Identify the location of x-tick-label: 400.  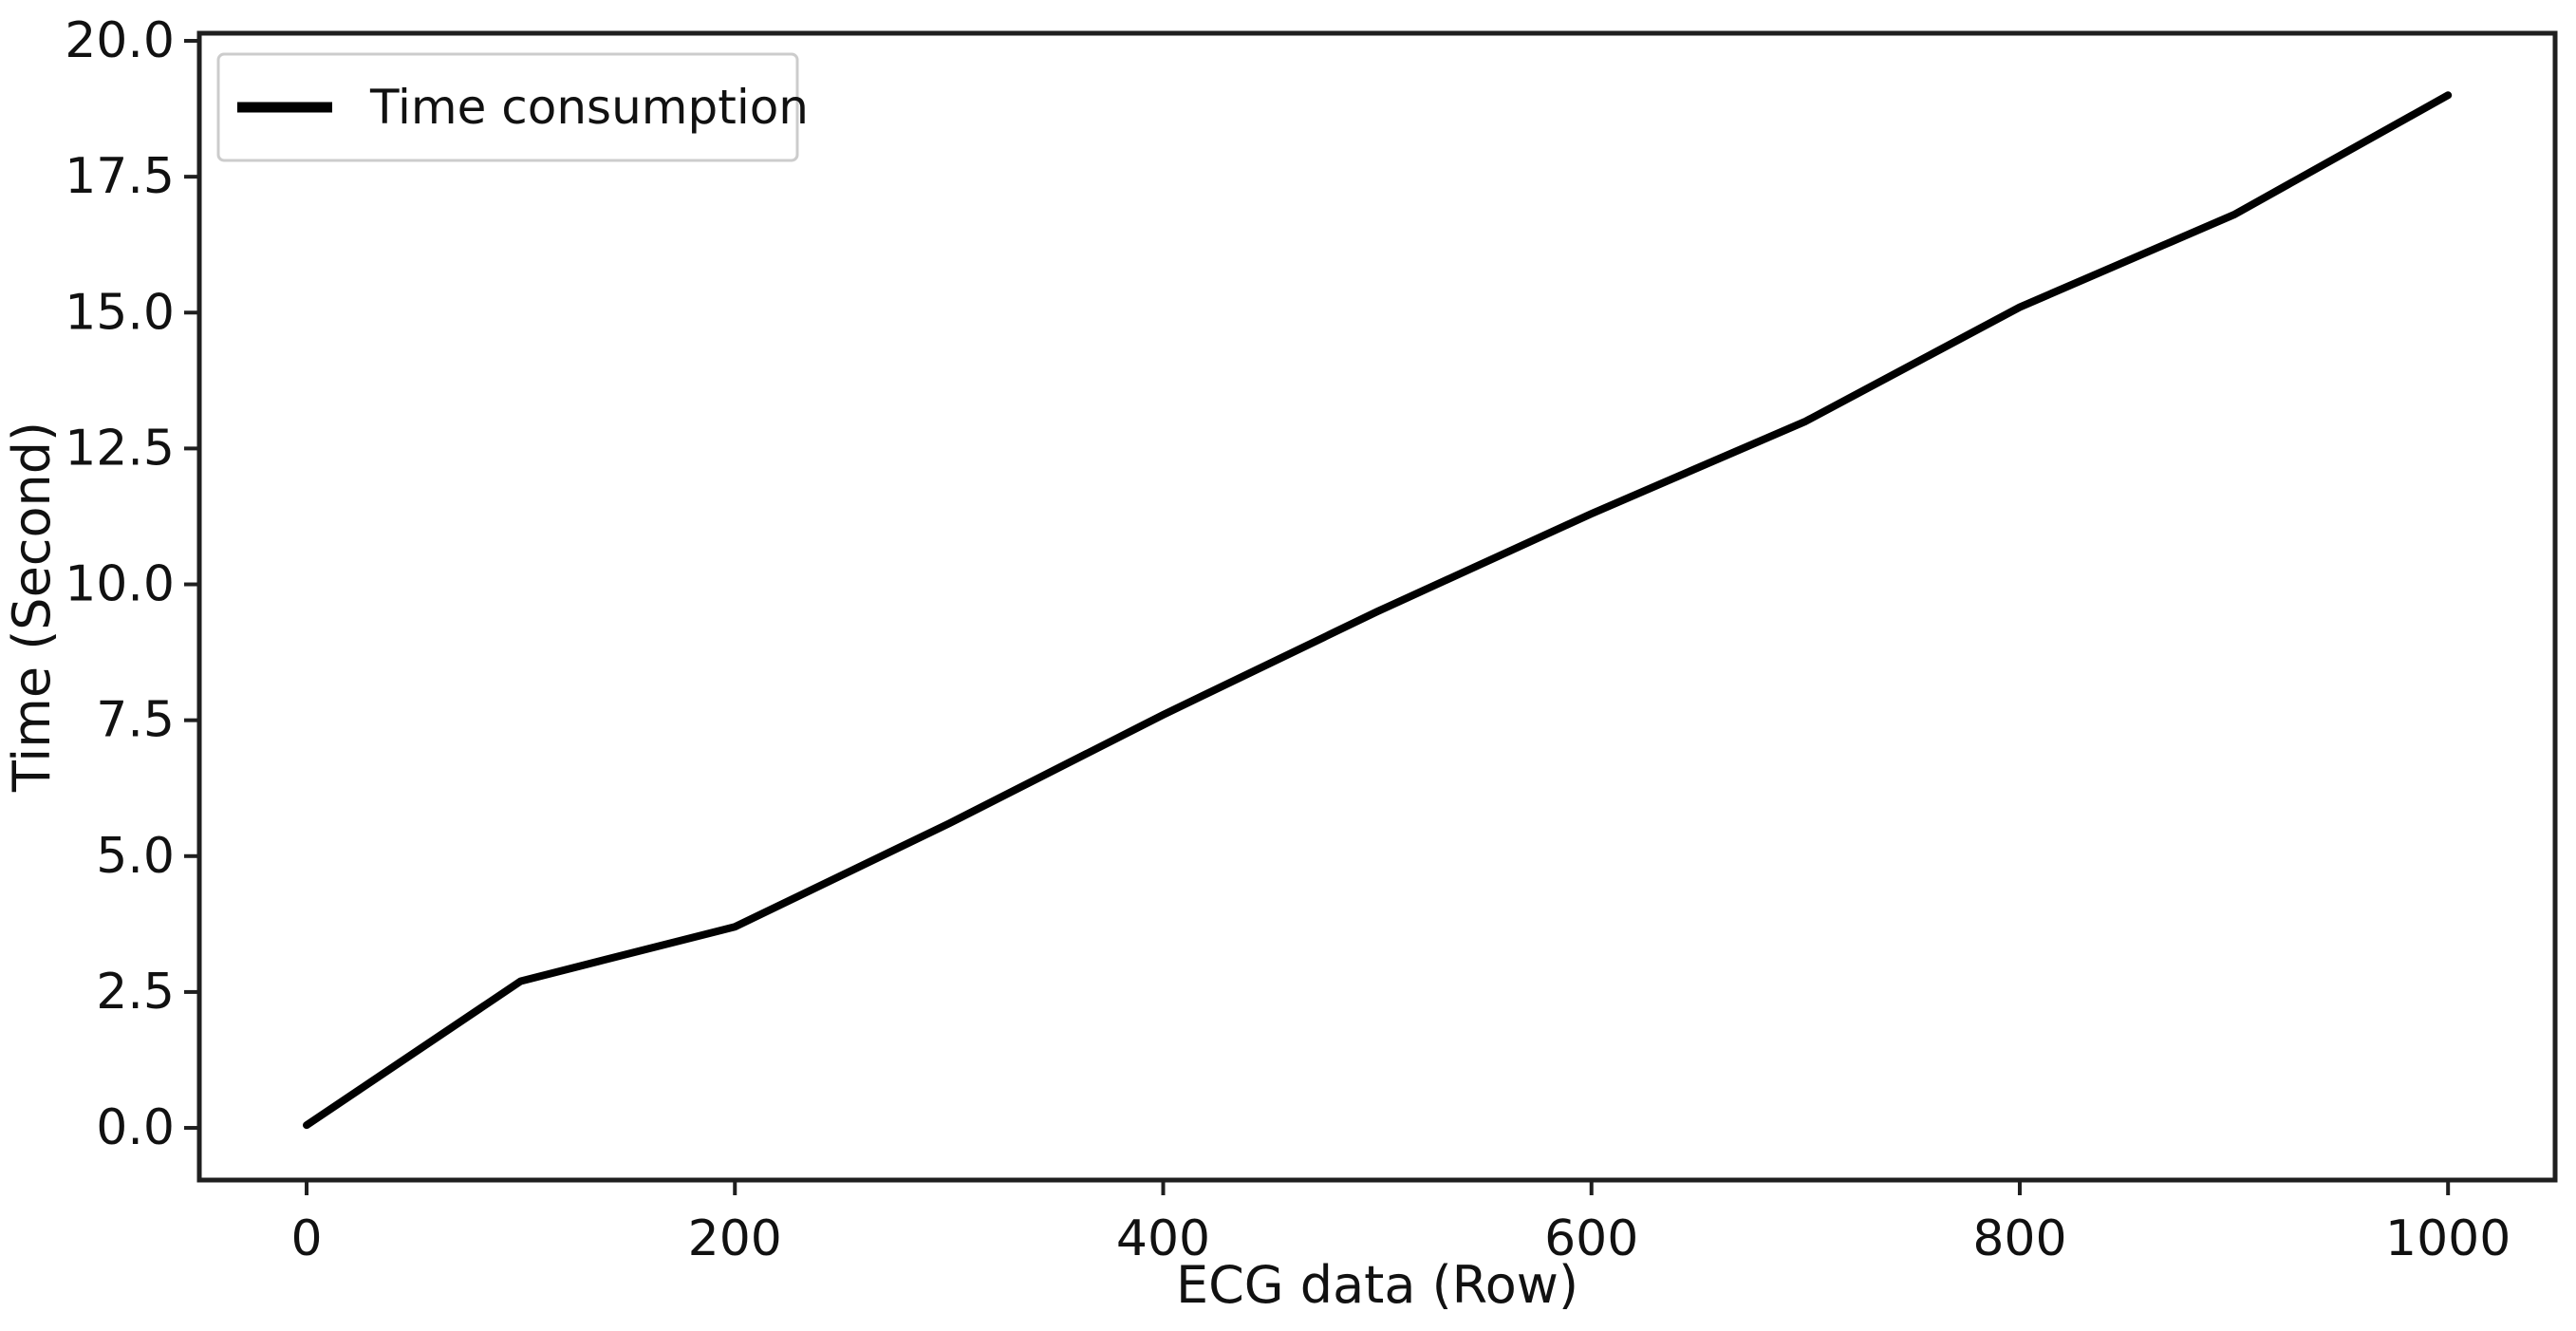
(1163, 1238).